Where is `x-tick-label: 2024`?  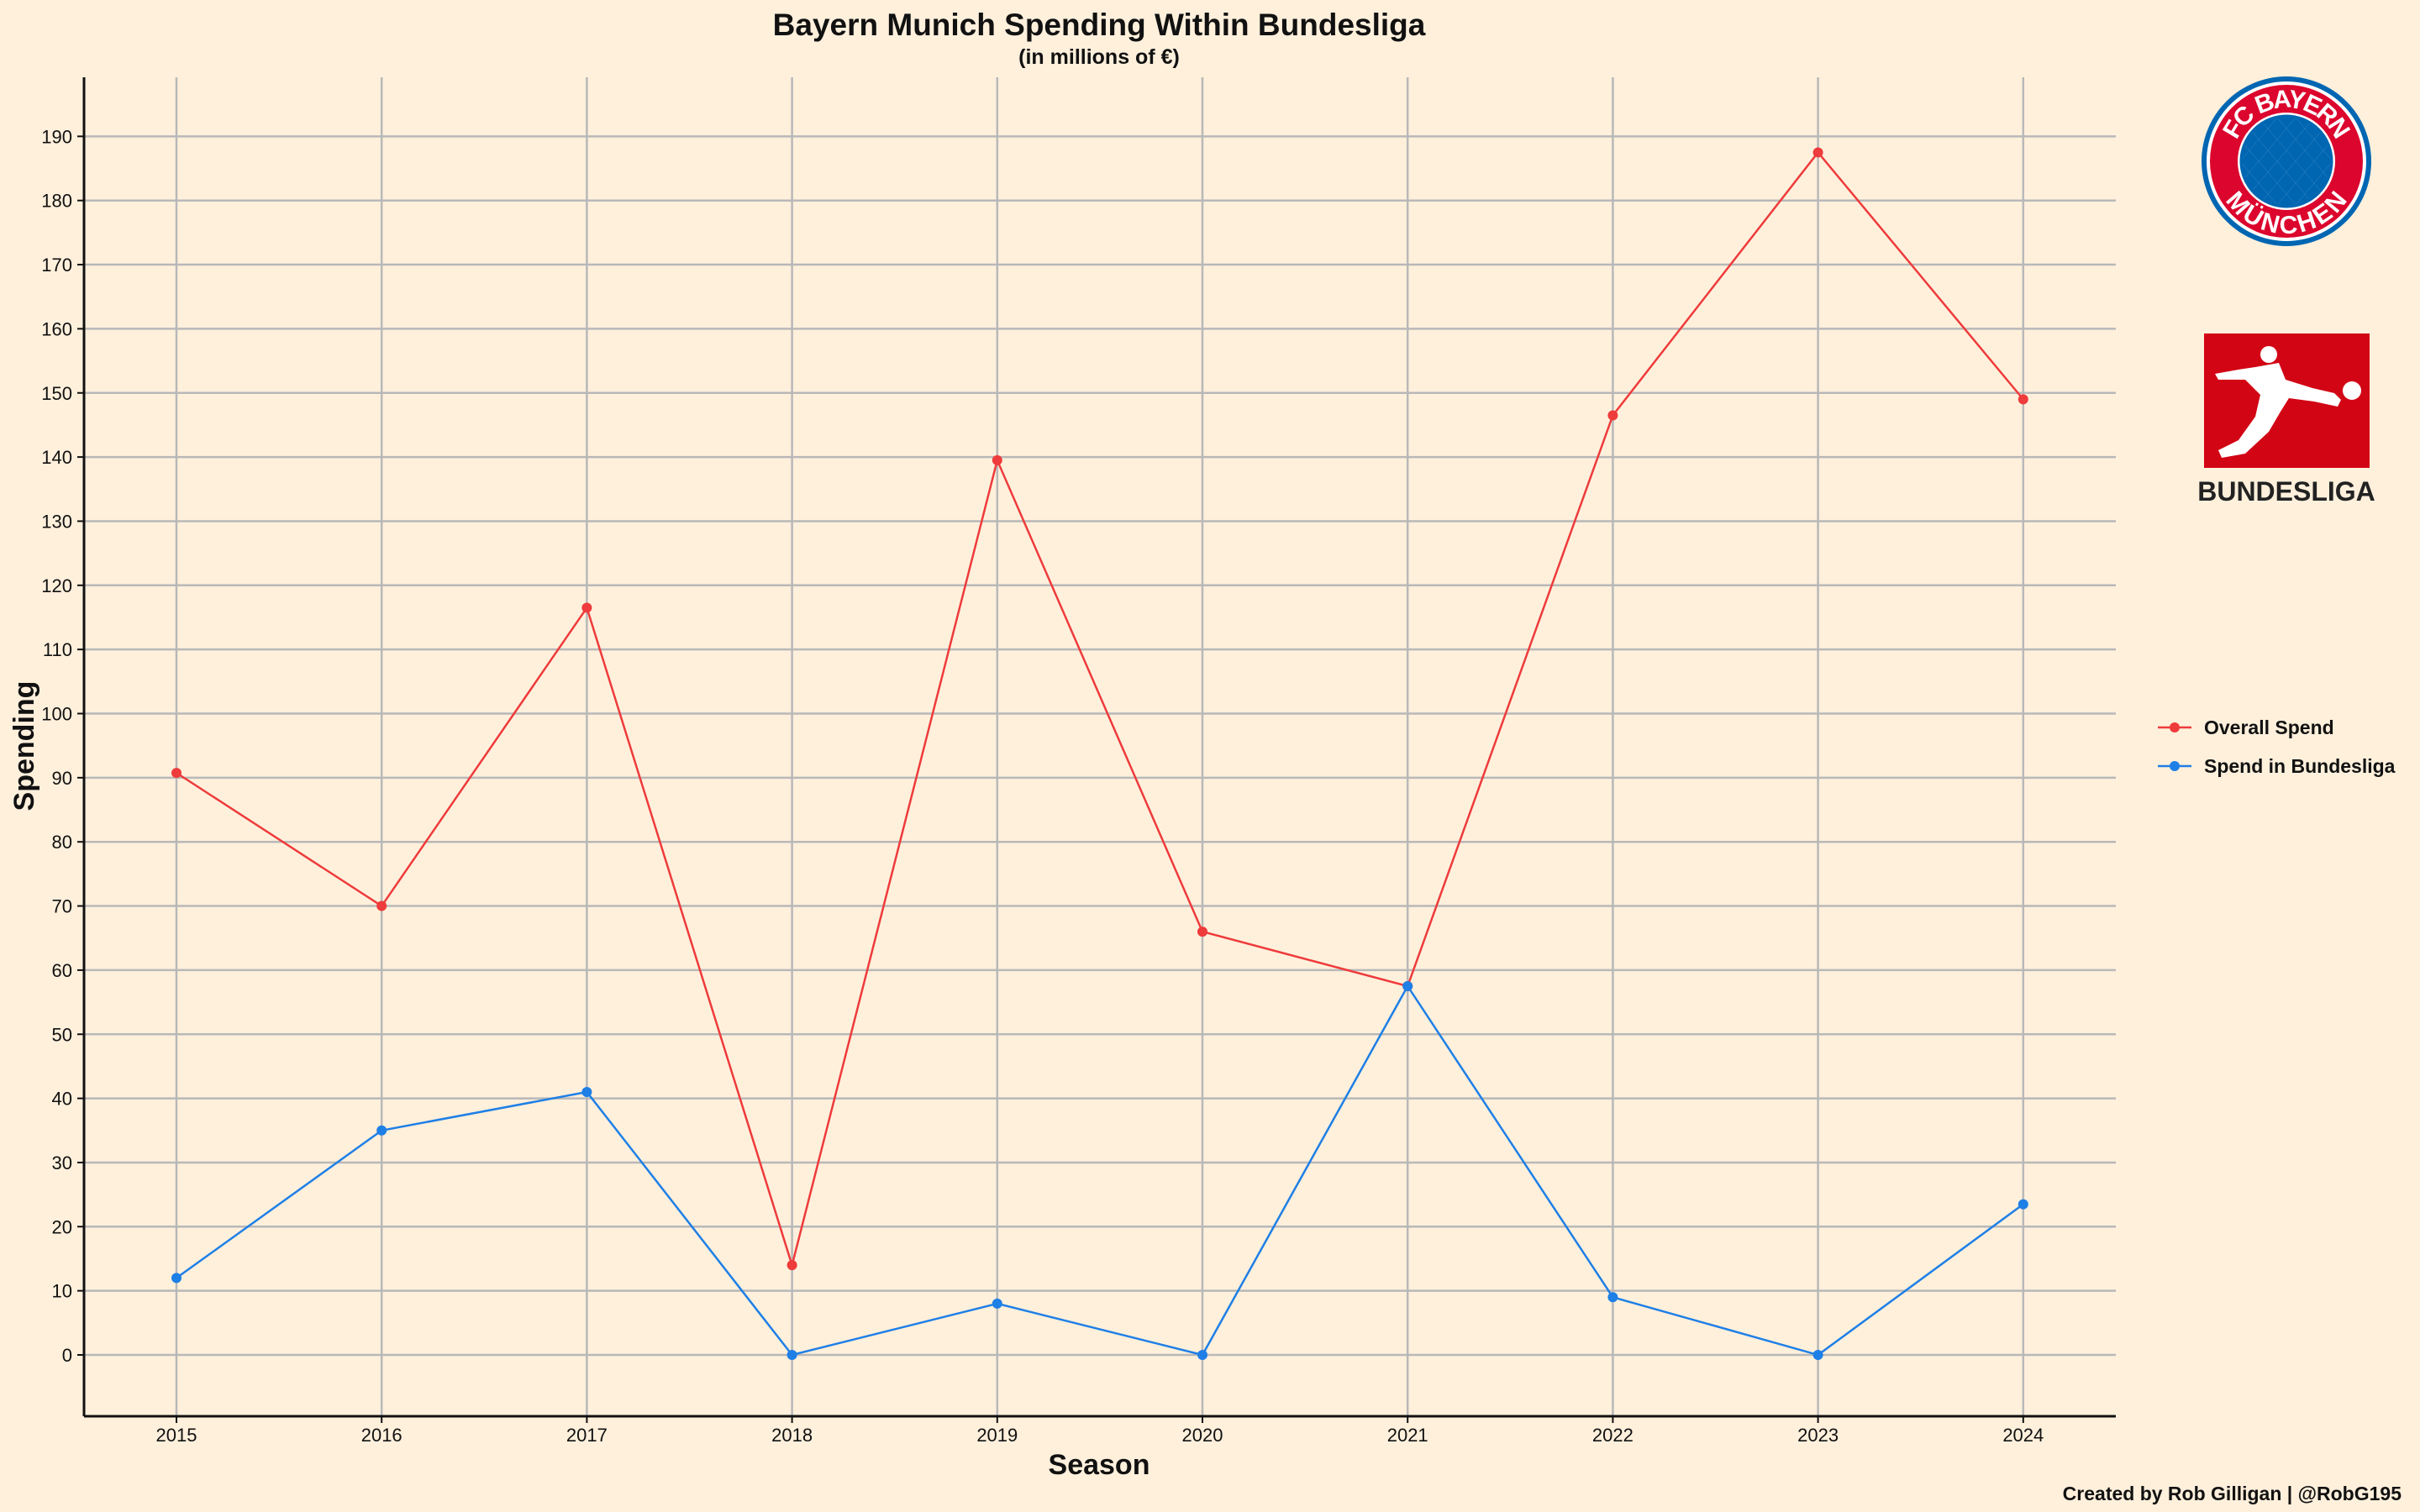
x-tick-label: 2024 is located at coordinates (2023, 1435).